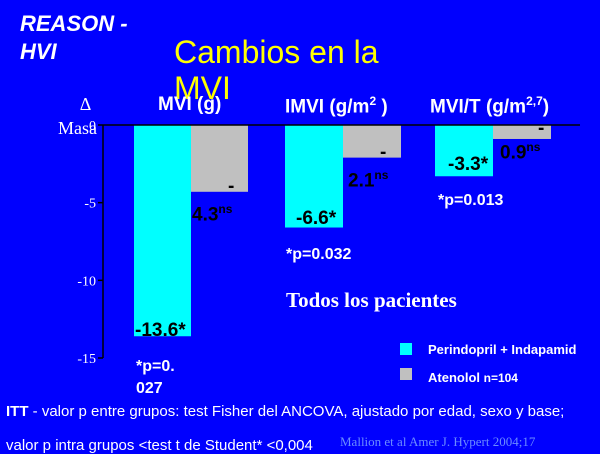 This screenshot has height=454, width=600. What do you see at coordinates (90, 204) in the screenshot?
I see `y-tick-label-1: -5` at bounding box center [90, 204].